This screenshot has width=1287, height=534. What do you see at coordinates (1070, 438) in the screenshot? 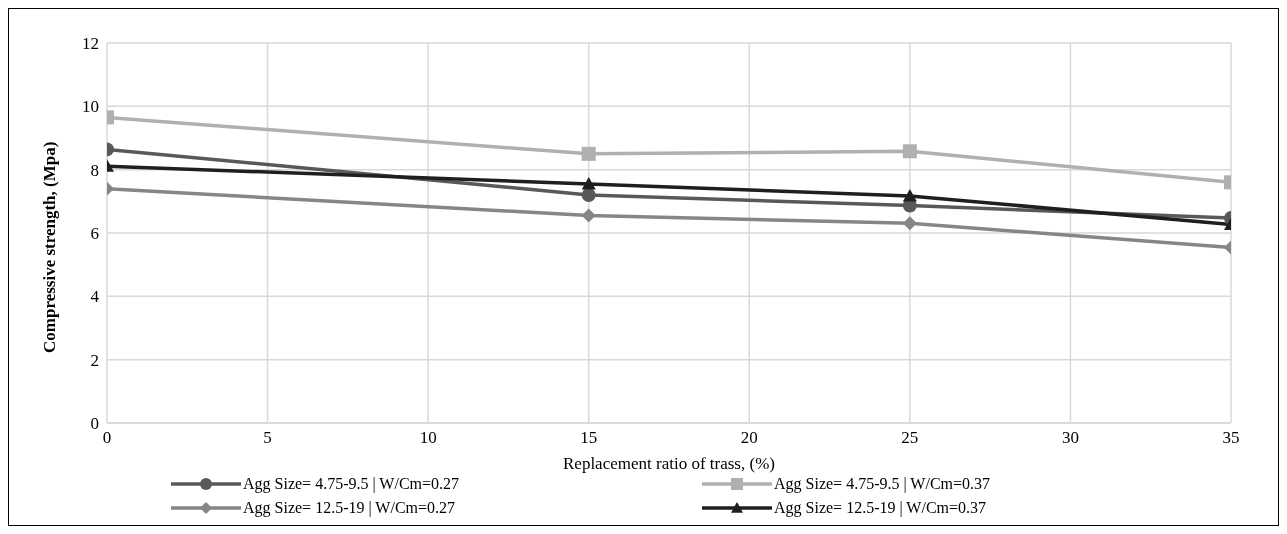
I see `x-tick-label: 30` at bounding box center [1070, 438].